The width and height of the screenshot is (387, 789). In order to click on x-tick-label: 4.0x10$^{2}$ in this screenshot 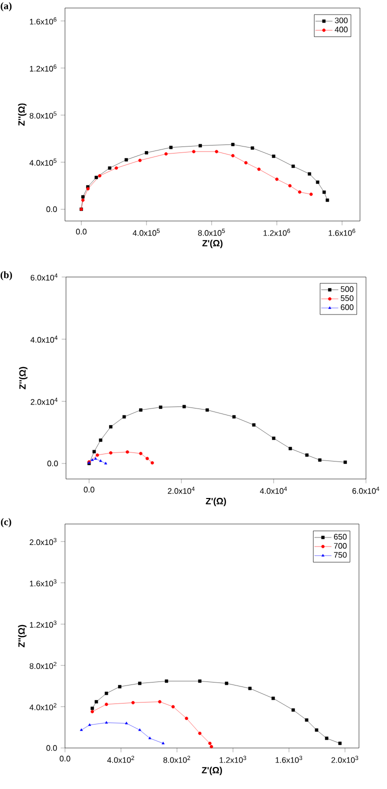, I will do `click(120, 759)`.